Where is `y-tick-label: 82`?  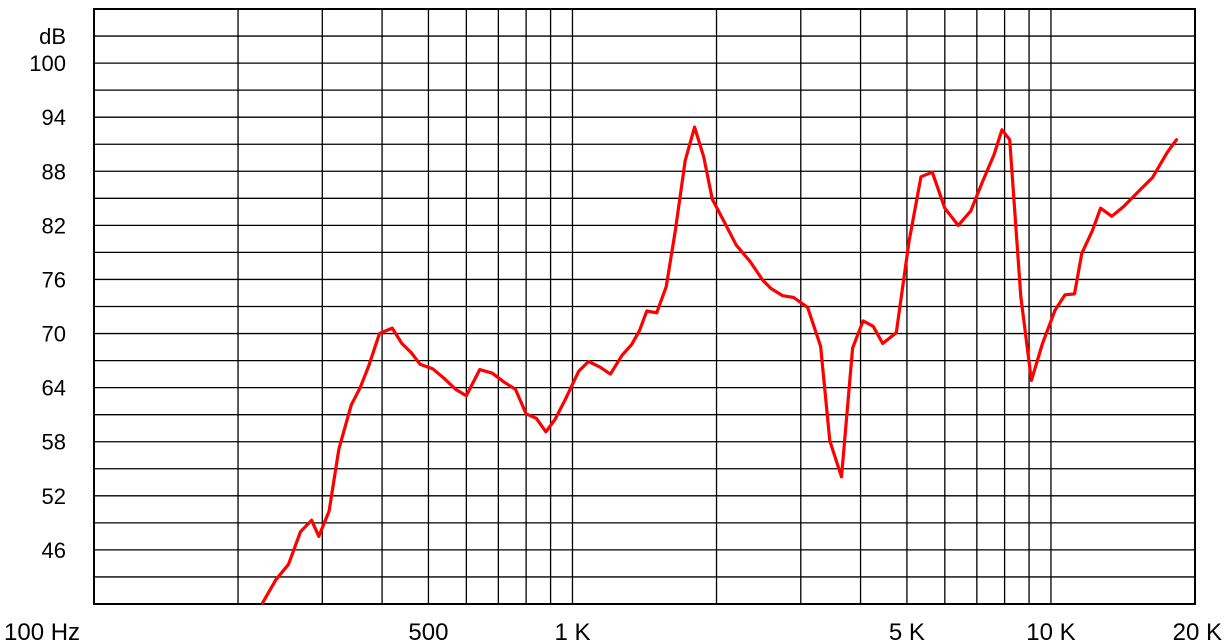
y-tick-label: 82 is located at coordinates (54, 225).